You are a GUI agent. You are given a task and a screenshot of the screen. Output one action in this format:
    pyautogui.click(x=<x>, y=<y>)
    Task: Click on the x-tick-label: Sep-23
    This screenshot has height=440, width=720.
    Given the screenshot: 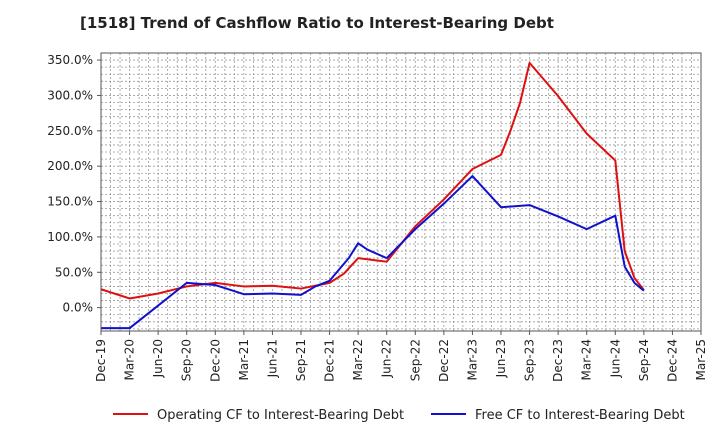 What is the action you would take?
    pyautogui.click(x=530, y=360)
    